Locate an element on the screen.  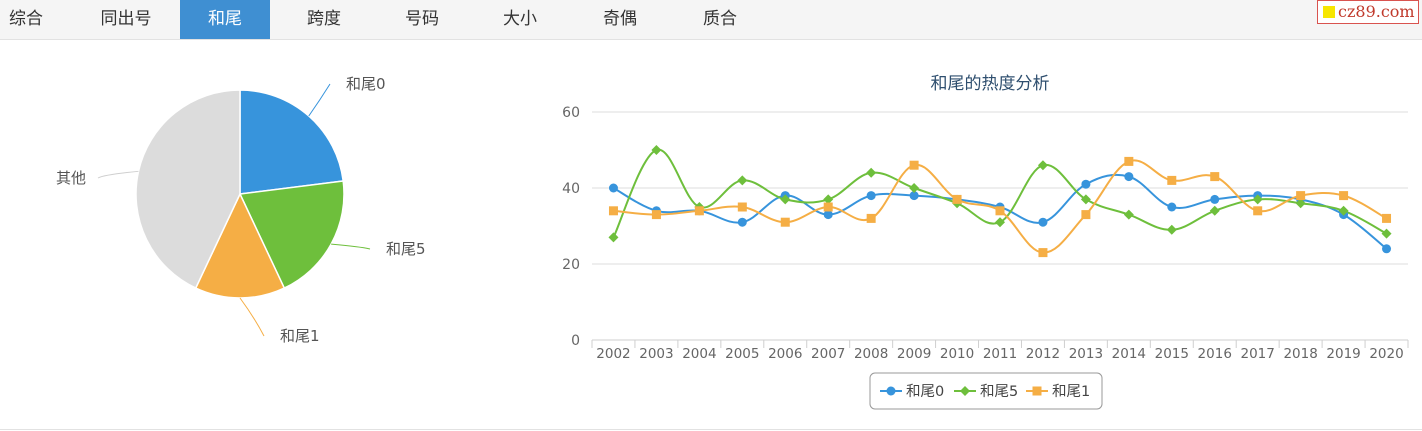
tab-2: 同出号 is located at coordinates (126, 19).